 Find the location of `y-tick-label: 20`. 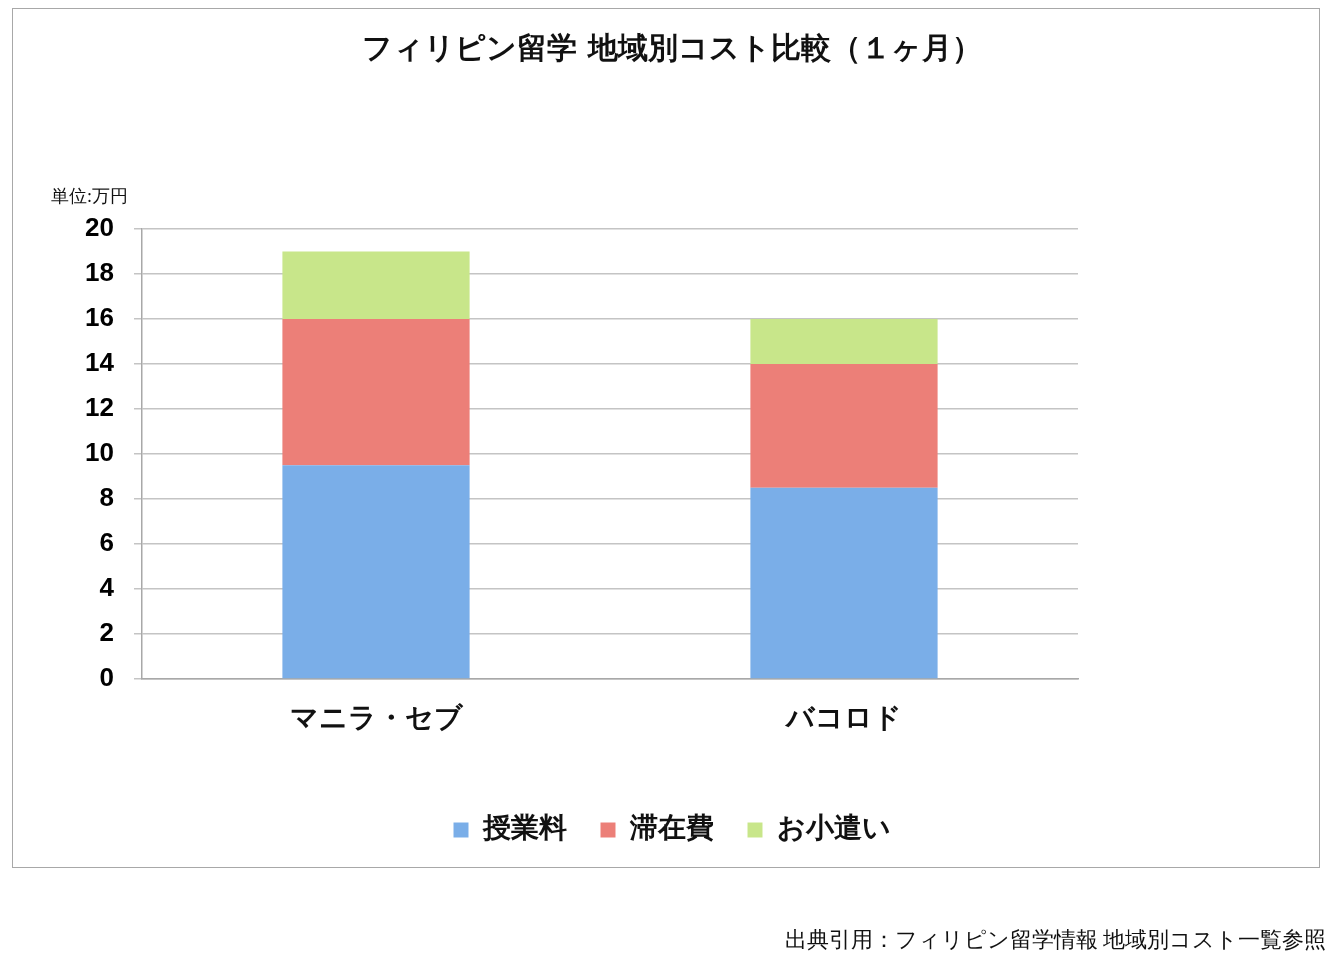

y-tick-label: 20 is located at coordinates (99, 227).